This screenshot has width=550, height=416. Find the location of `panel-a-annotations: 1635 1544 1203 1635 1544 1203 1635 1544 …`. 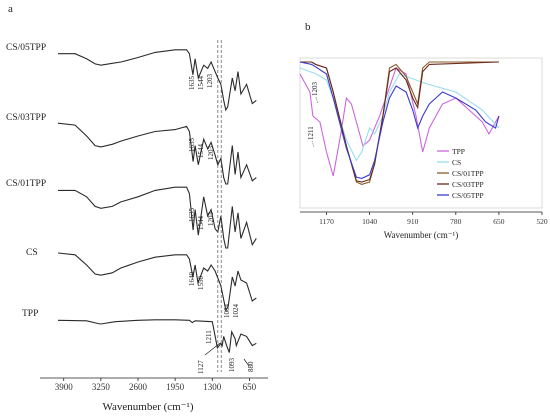

panel-a-annotations: 1635 1544 1203 1635 1544 1203 1635 1544 … is located at coordinates (221, 224).